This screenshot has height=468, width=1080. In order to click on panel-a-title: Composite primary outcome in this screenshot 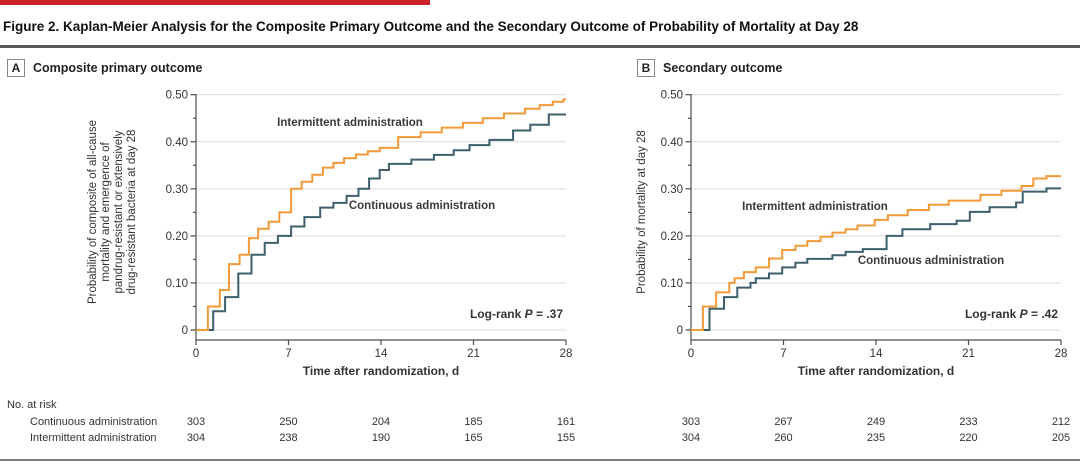, I will do `click(118, 68)`.